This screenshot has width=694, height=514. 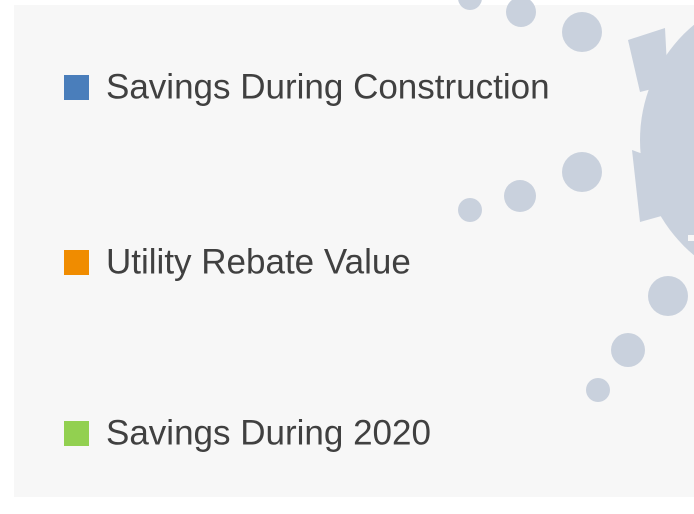 I want to click on legend-label: Savings During Construction, so click(x=328, y=86).